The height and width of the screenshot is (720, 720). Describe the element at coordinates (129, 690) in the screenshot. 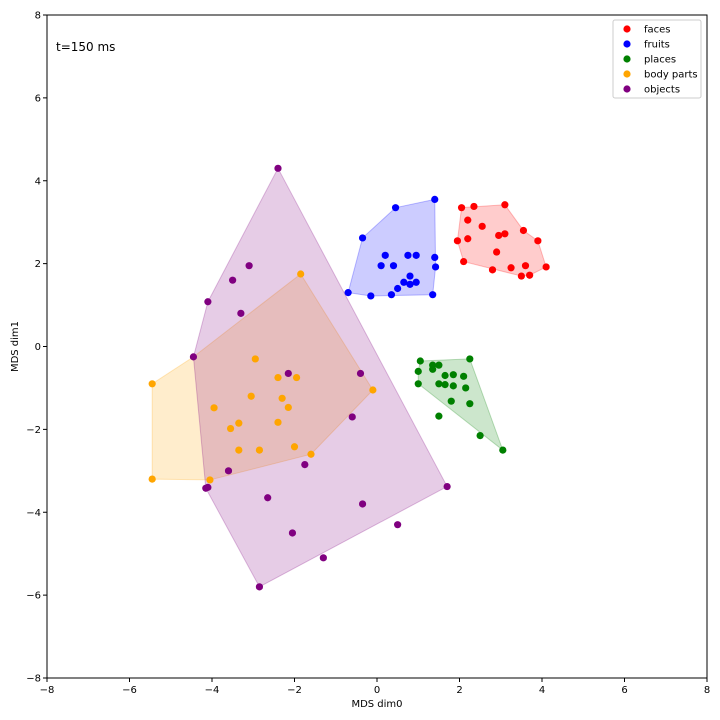

I see `x-tick-label: −6` at that location.